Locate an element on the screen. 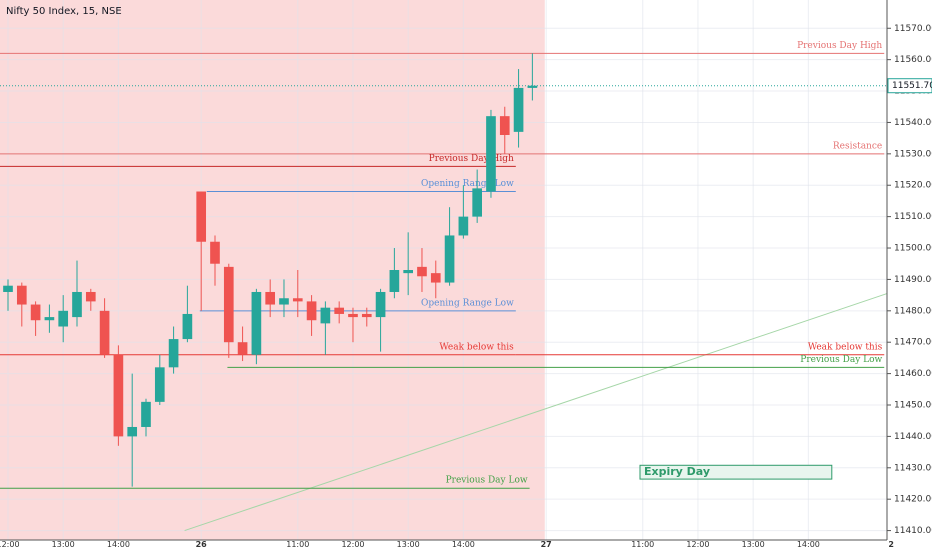 The image size is (932, 550). y-tick-label: 11440.00 is located at coordinates (913, 437).